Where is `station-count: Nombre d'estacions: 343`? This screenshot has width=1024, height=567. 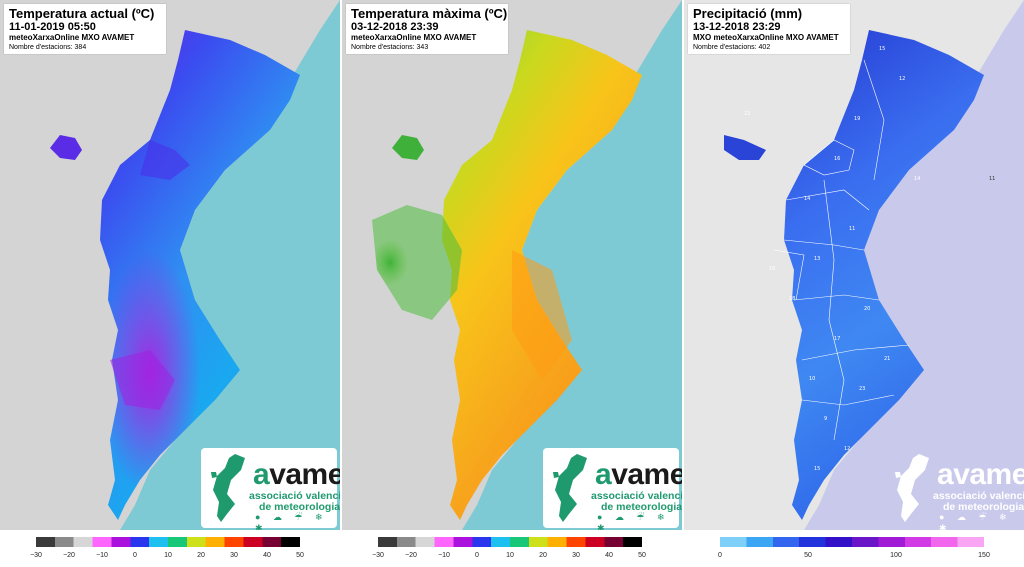
station-count: Nombre d'estacions: 343 is located at coordinates (390, 47).